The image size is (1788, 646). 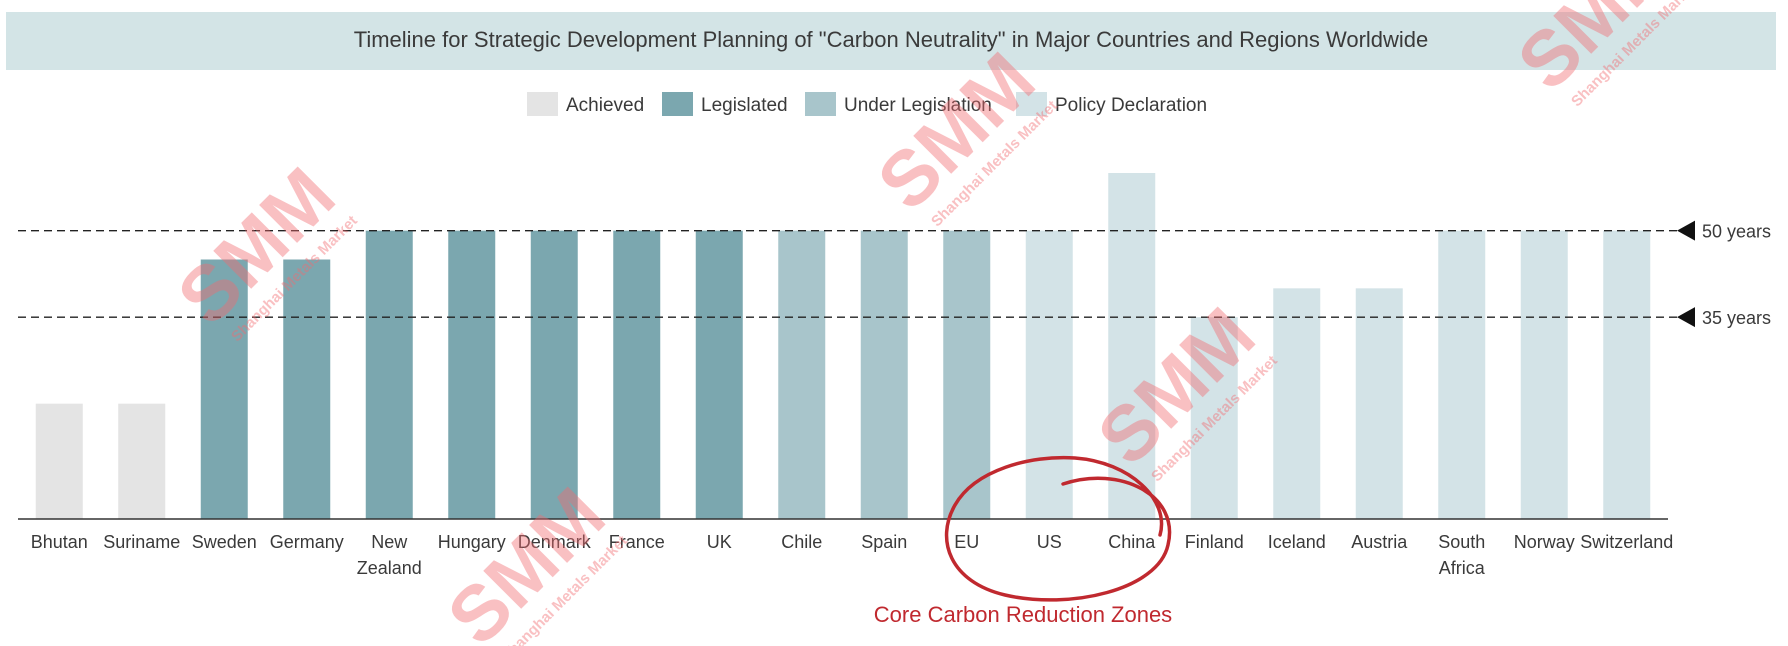 What do you see at coordinates (884, 374) in the screenshot?
I see `bar-spain` at bounding box center [884, 374].